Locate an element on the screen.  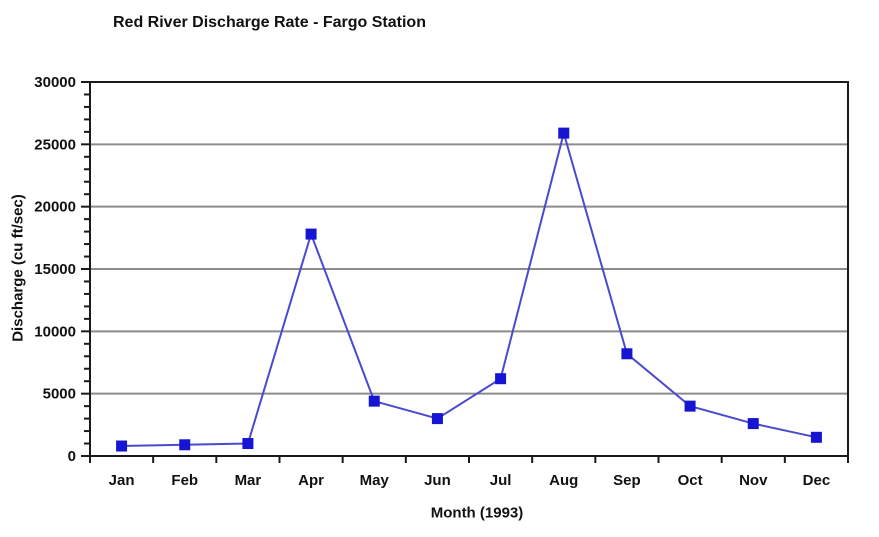
x-tick-label: Aug is located at coordinates (563, 480).